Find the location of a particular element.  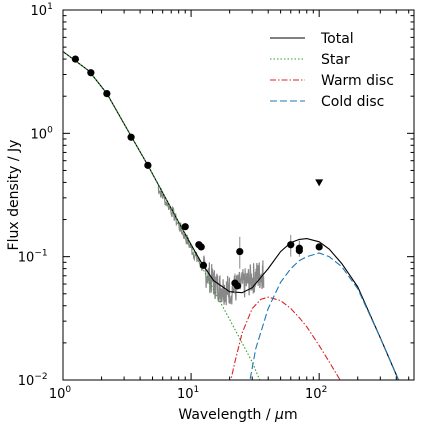

legend-label-cold-disc: Cold disc is located at coordinates (352, 102).